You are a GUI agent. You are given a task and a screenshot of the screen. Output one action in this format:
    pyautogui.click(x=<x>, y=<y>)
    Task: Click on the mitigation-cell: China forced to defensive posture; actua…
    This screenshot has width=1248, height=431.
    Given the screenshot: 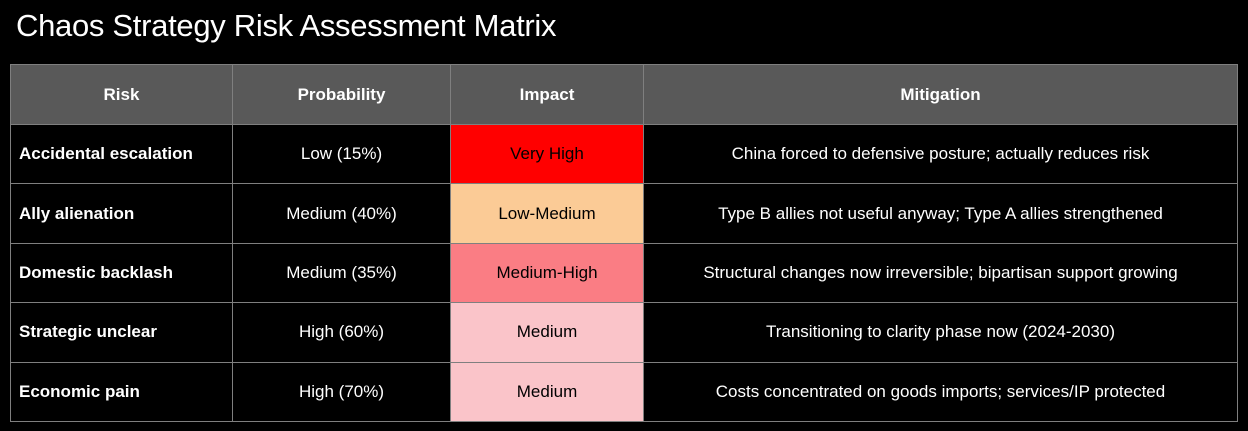 What is the action you would take?
    pyautogui.click(x=940, y=154)
    